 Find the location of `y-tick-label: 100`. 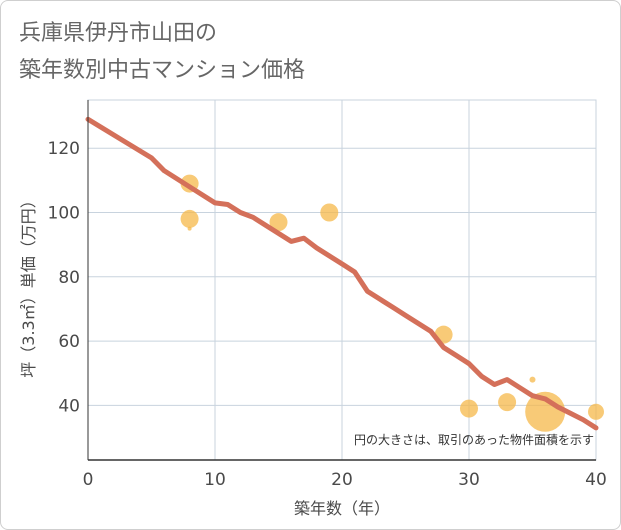

y-tick-label: 100 is located at coordinates (64, 214).